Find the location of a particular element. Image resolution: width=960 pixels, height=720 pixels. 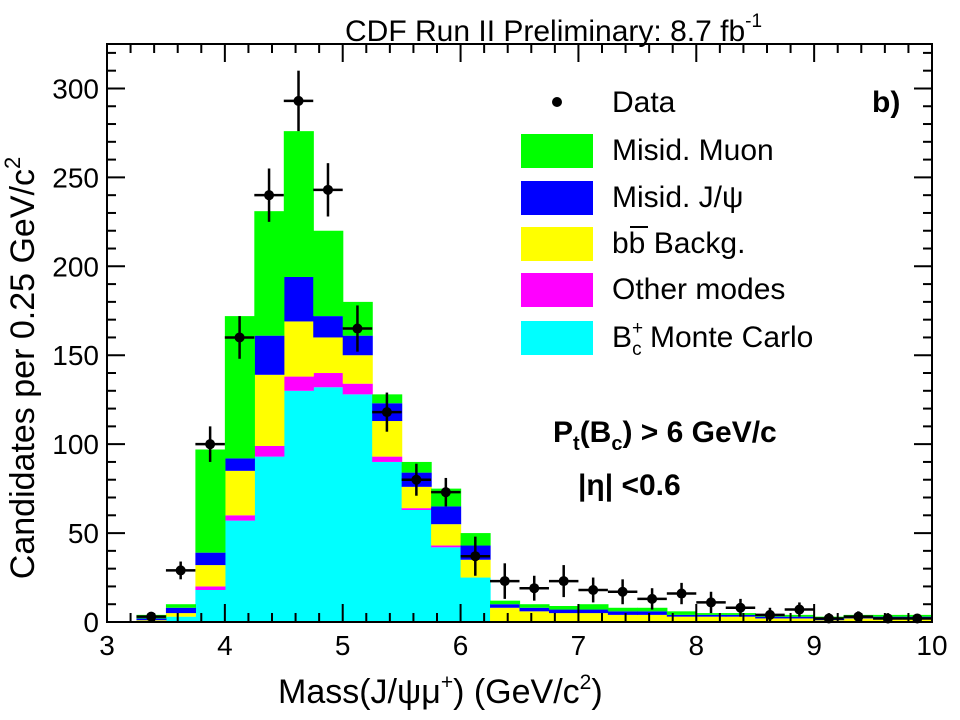

legend-label-2: Misid. J/ψ is located at coordinates (677, 197).